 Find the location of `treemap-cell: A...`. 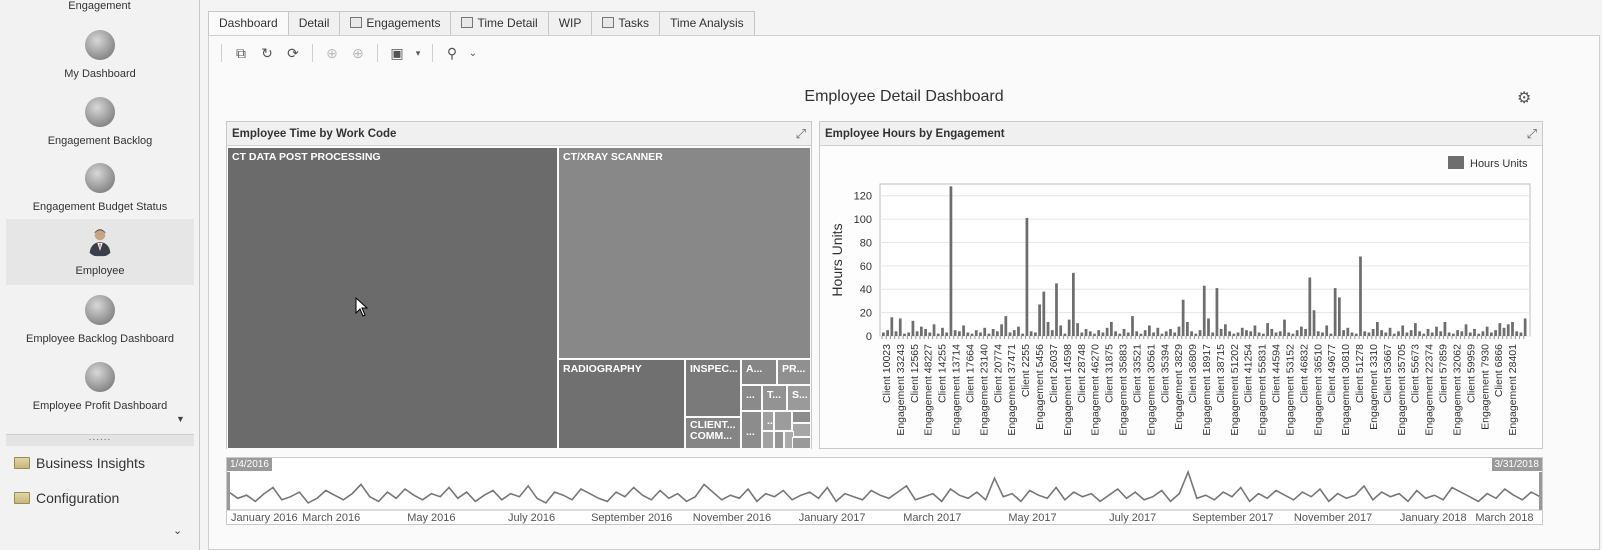

treemap-cell: A... is located at coordinates (759, 372).